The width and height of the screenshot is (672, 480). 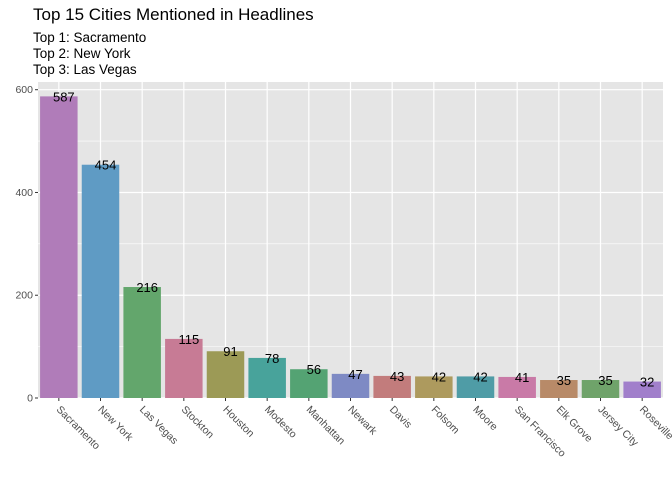 I want to click on y-tick-label: 400, so click(x=24, y=193).